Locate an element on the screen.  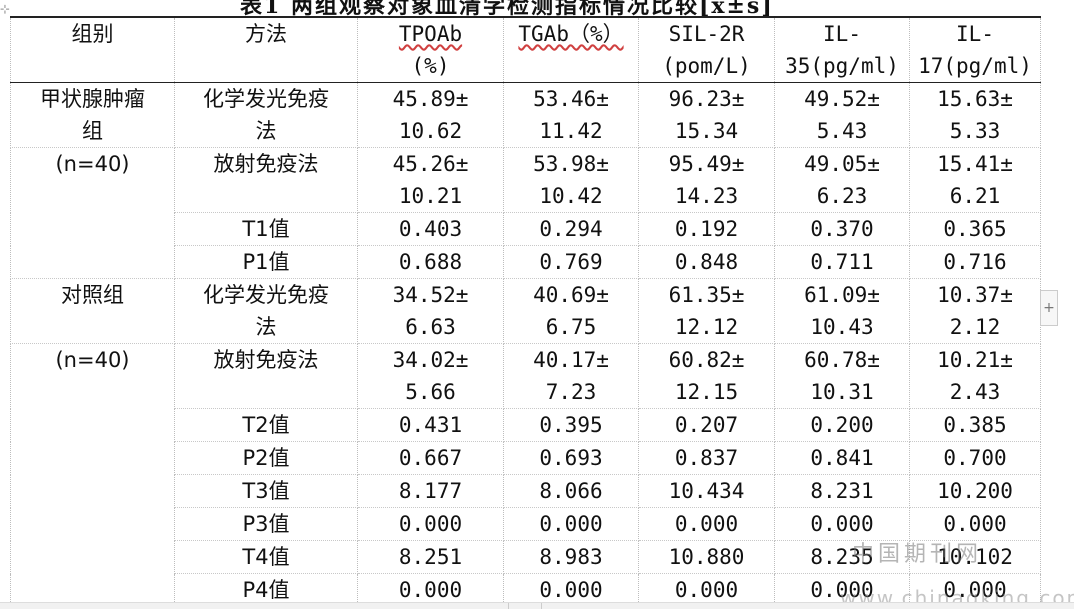
method-name-cont: 法 is located at coordinates (266, 327).